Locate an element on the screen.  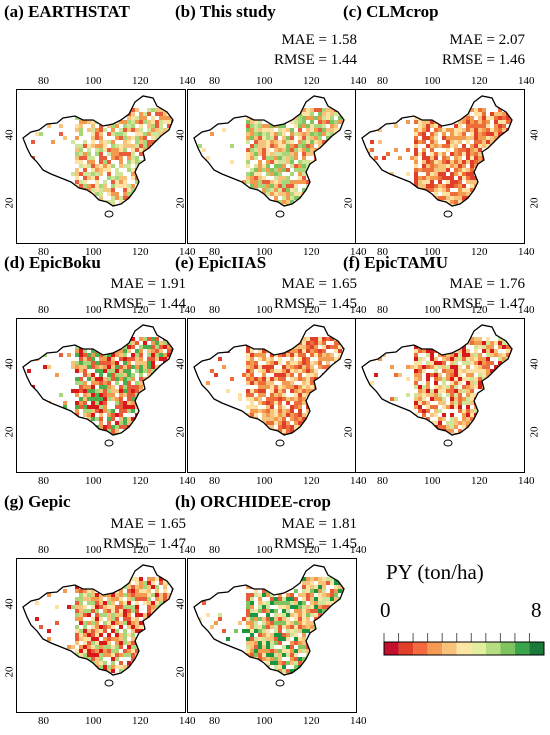
country-outline is located at coordinates (269, 151).